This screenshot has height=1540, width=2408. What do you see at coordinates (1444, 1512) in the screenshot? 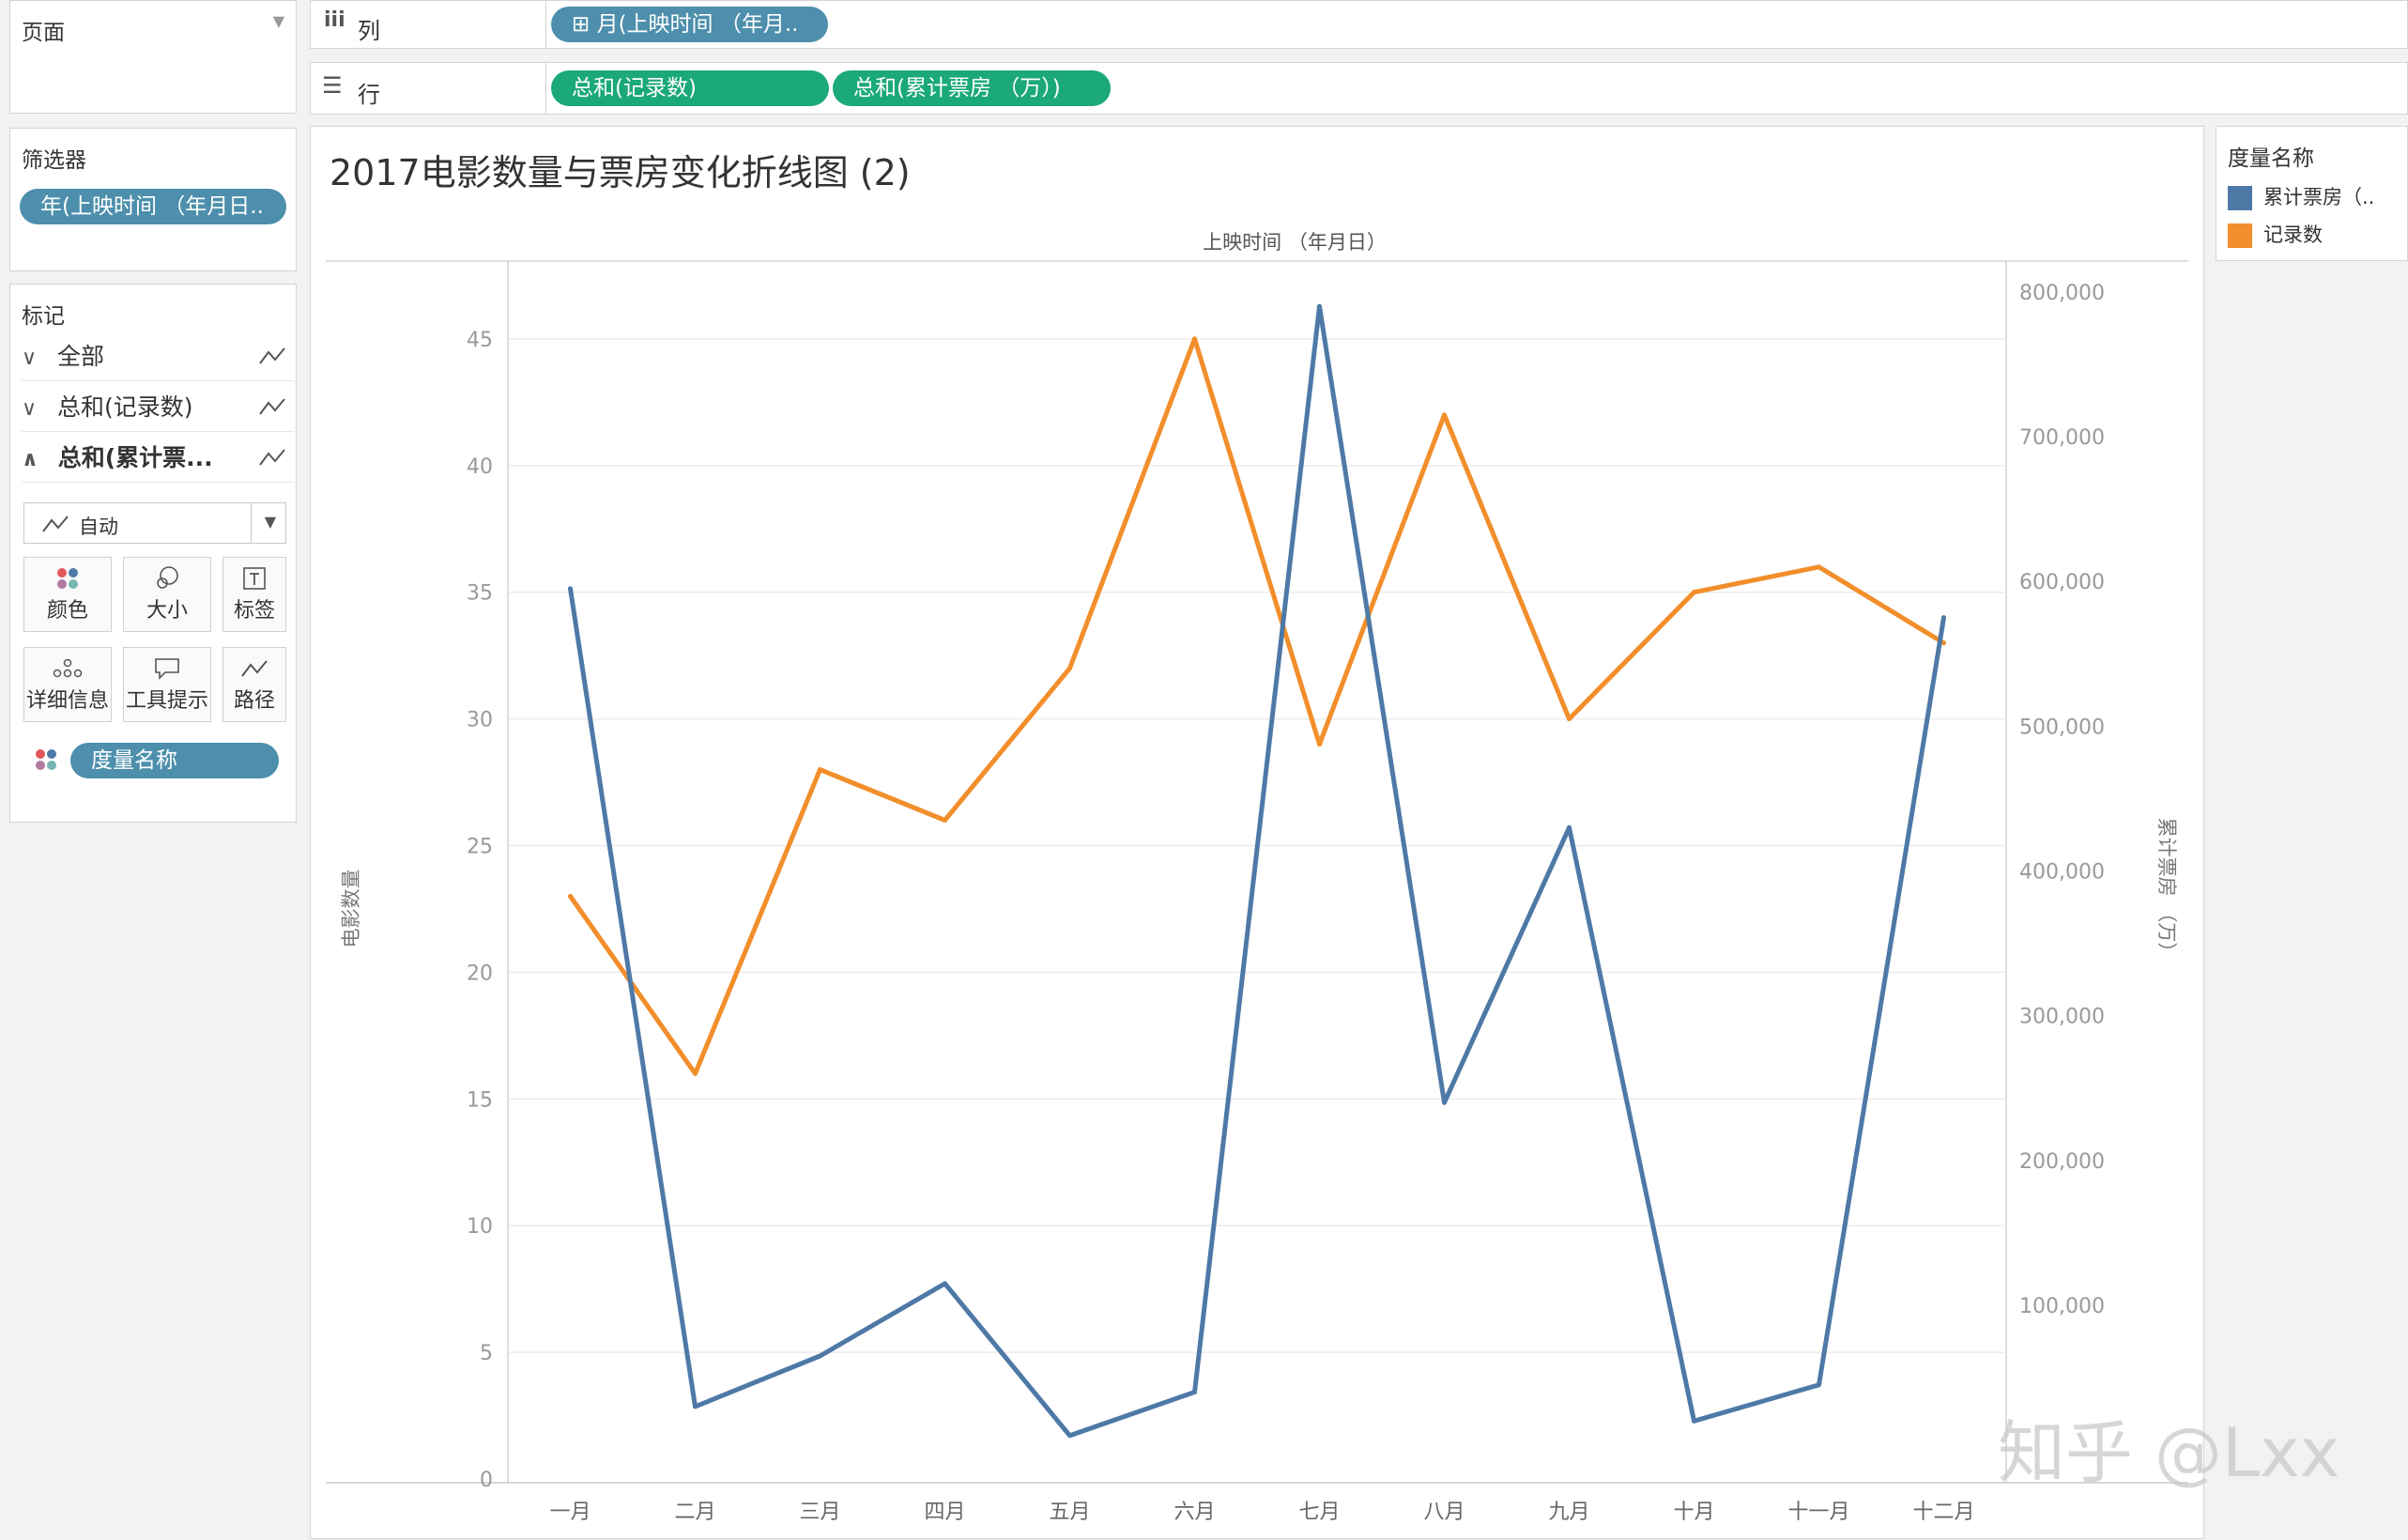
I see `x-tick-label: 八月` at bounding box center [1444, 1512].